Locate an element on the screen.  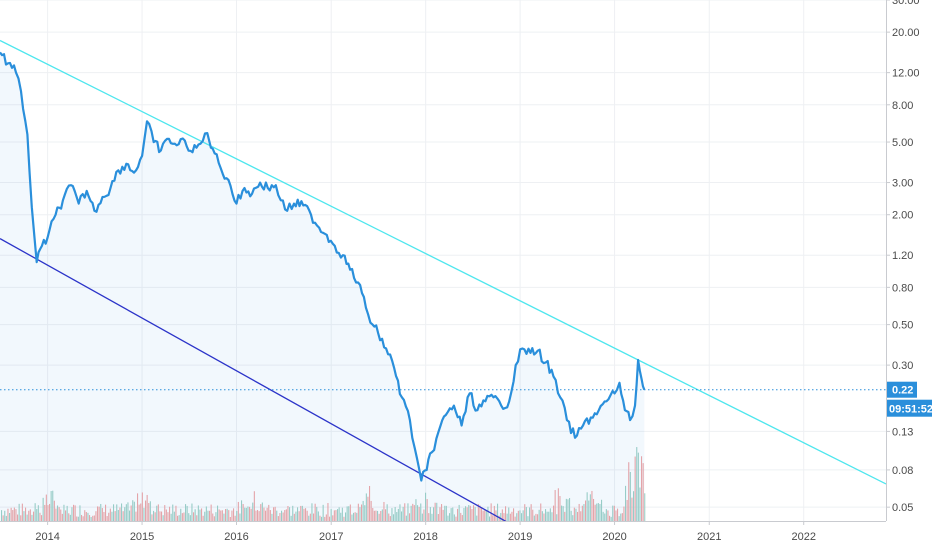
y-tick-label: 3.00 is located at coordinates (902, 184).